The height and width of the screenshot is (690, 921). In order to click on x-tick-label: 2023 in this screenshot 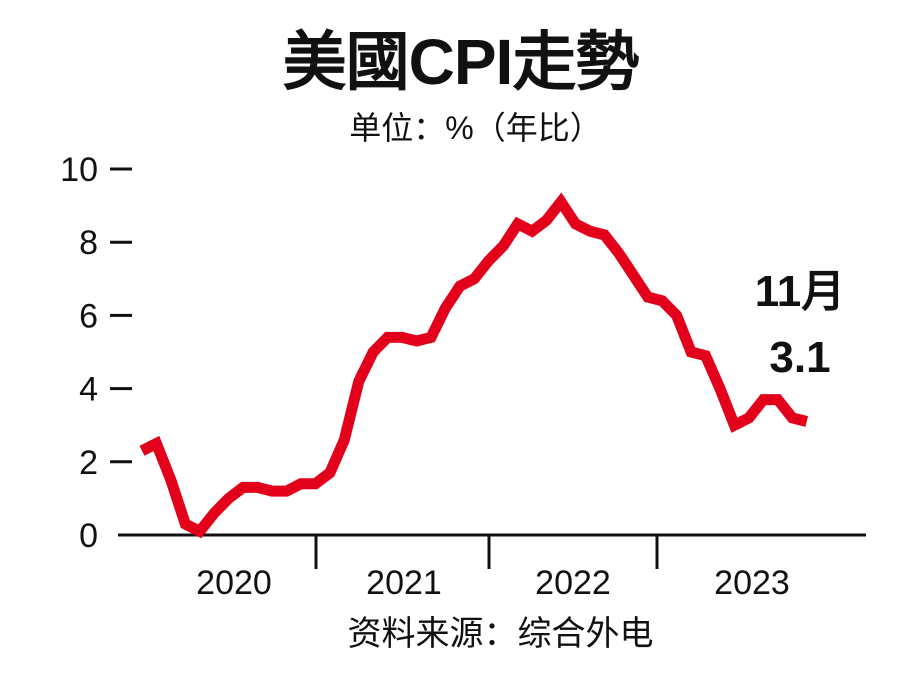, I will do `click(752, 583)`.